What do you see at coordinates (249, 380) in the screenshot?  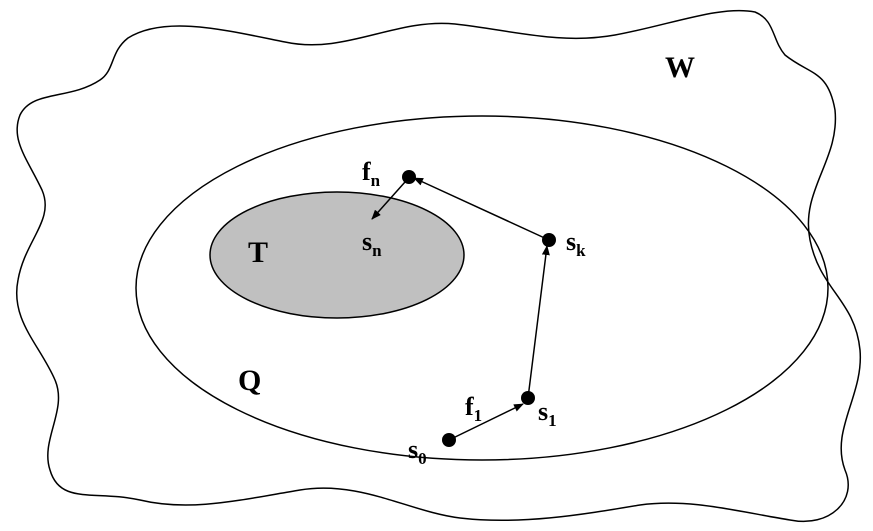 I see `region-label-q: Q` at bounding box center [249, 380].